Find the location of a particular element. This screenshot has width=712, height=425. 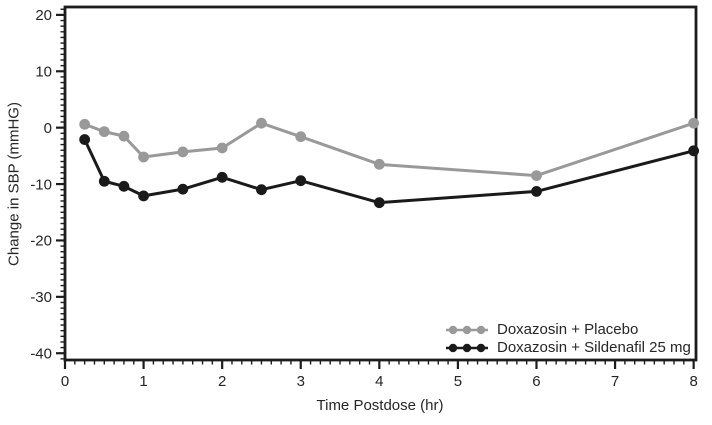

x-tick-label: 1 is located at coordinates (143, 381).